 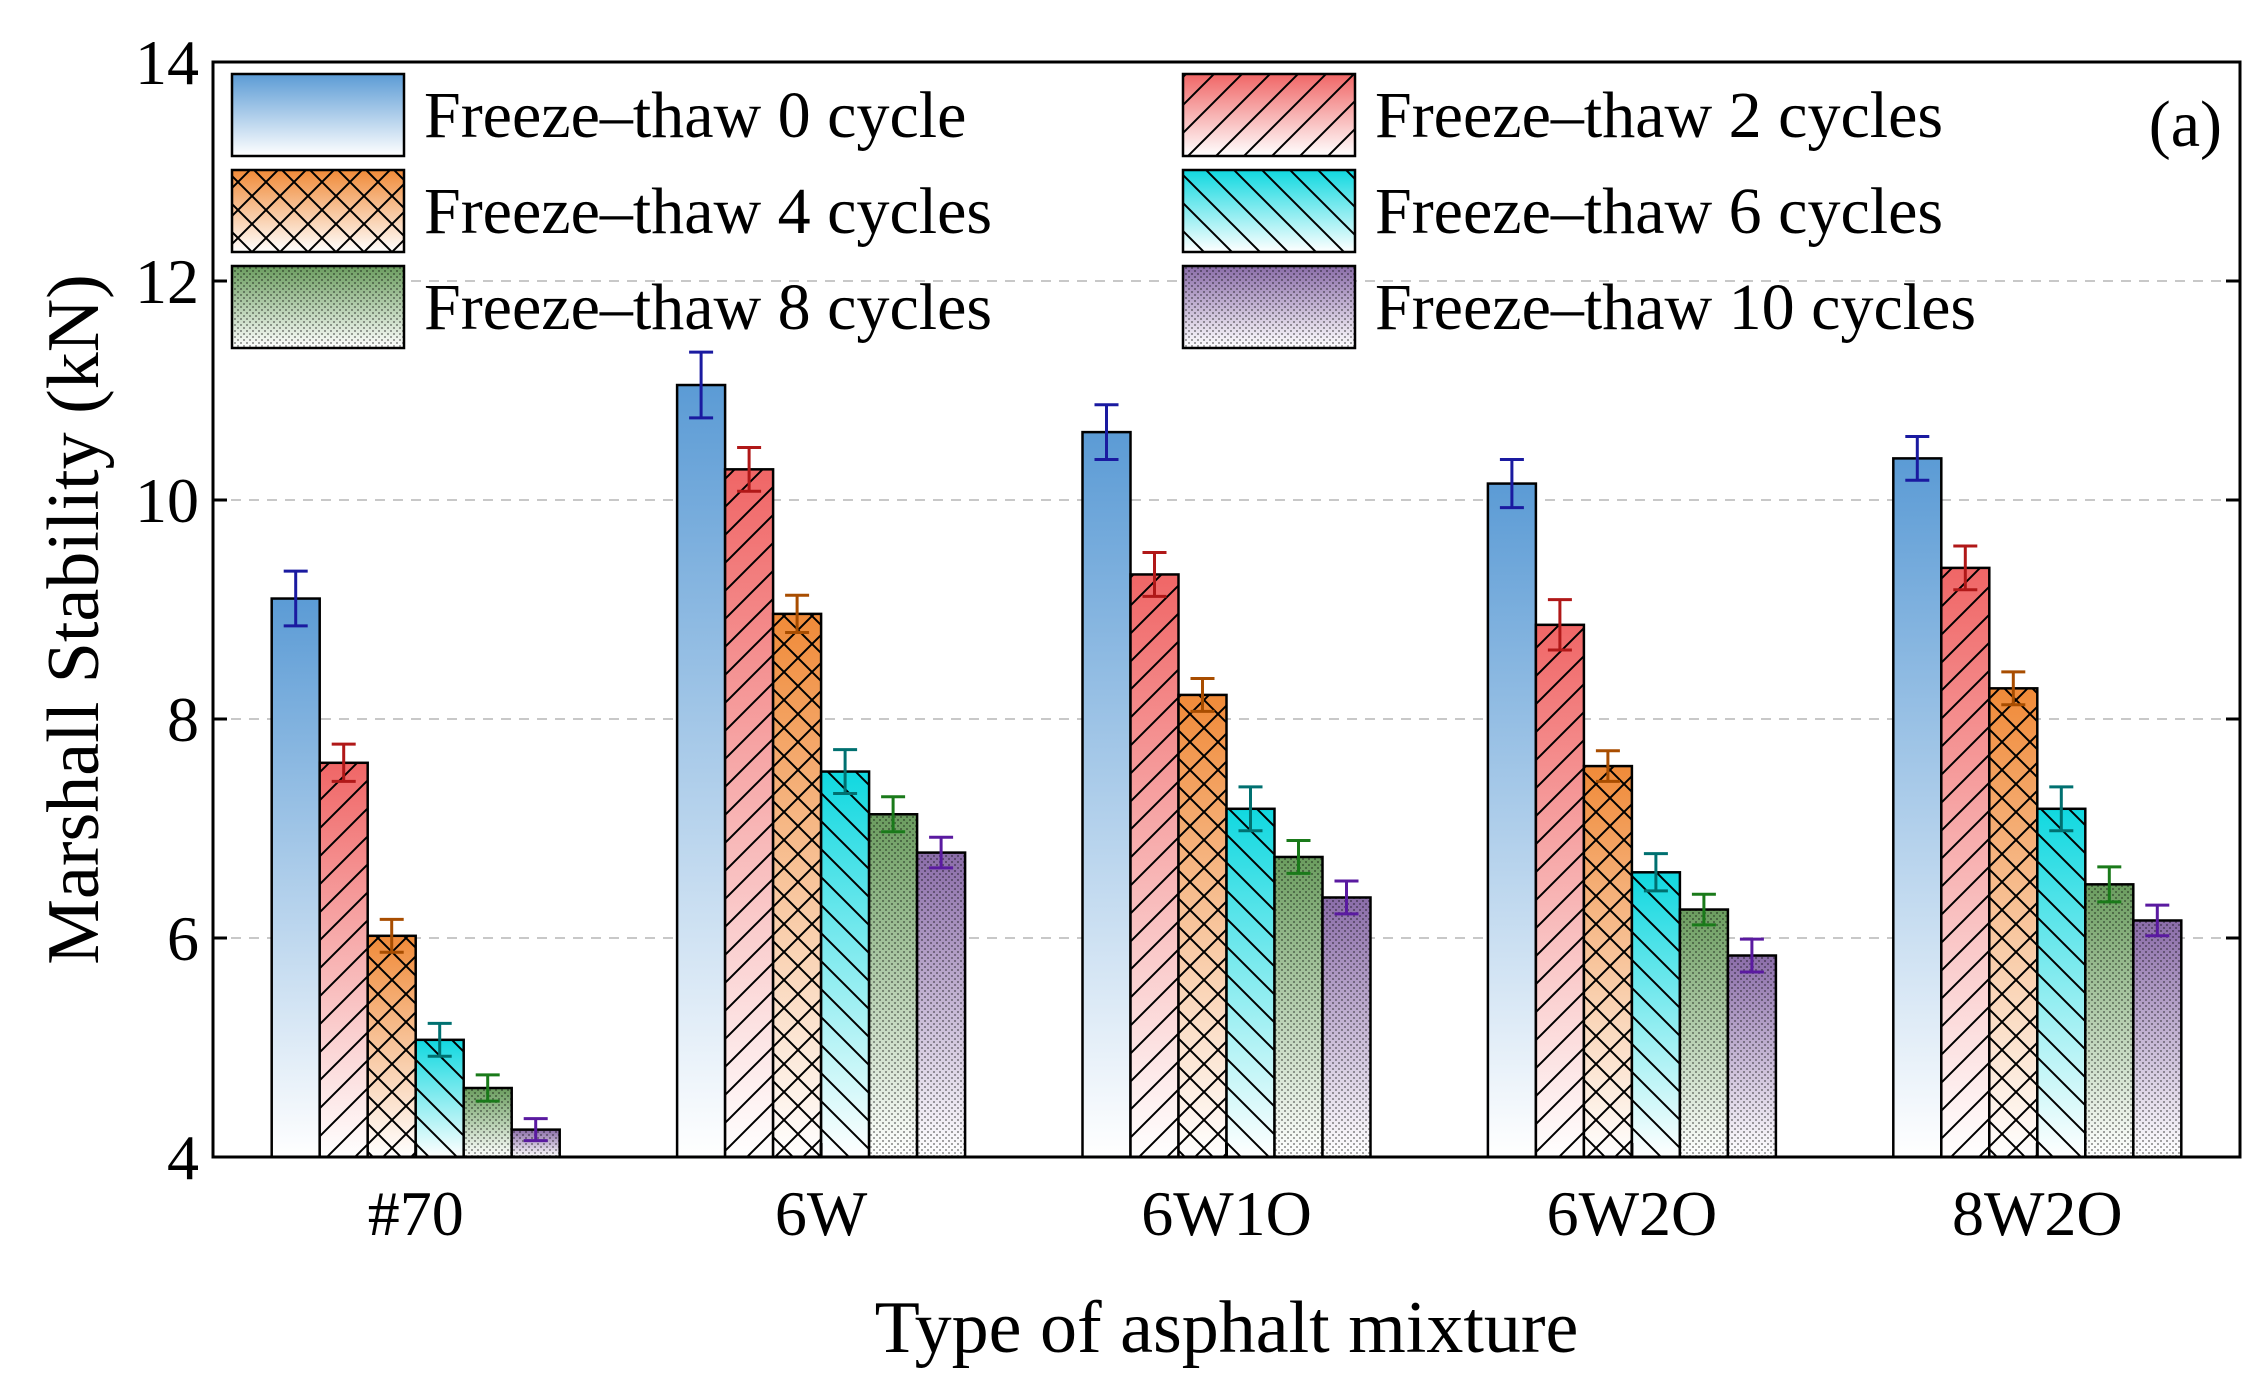 What do you see at coordinates (1675, 307) in the screenshot?
I see `legend-label: Freeze–thaw 10 cycles` at bounding box center [1675, 307].